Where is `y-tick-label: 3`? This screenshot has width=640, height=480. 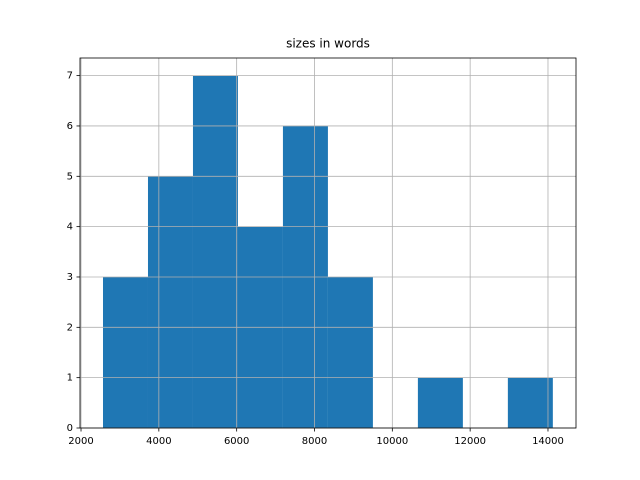
y-tick-label: 3 is located at coordinates (70, 277).